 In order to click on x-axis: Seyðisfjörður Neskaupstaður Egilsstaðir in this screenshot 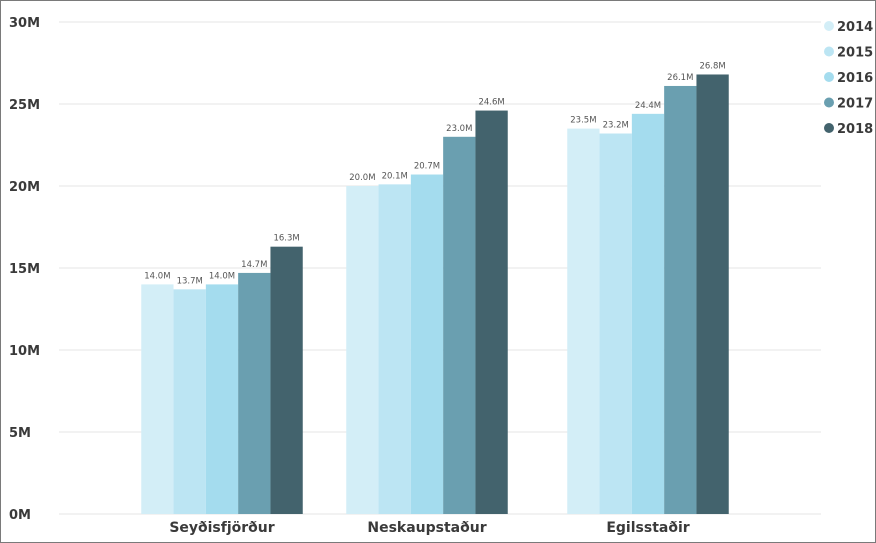, I will do `click(429, 528)`.